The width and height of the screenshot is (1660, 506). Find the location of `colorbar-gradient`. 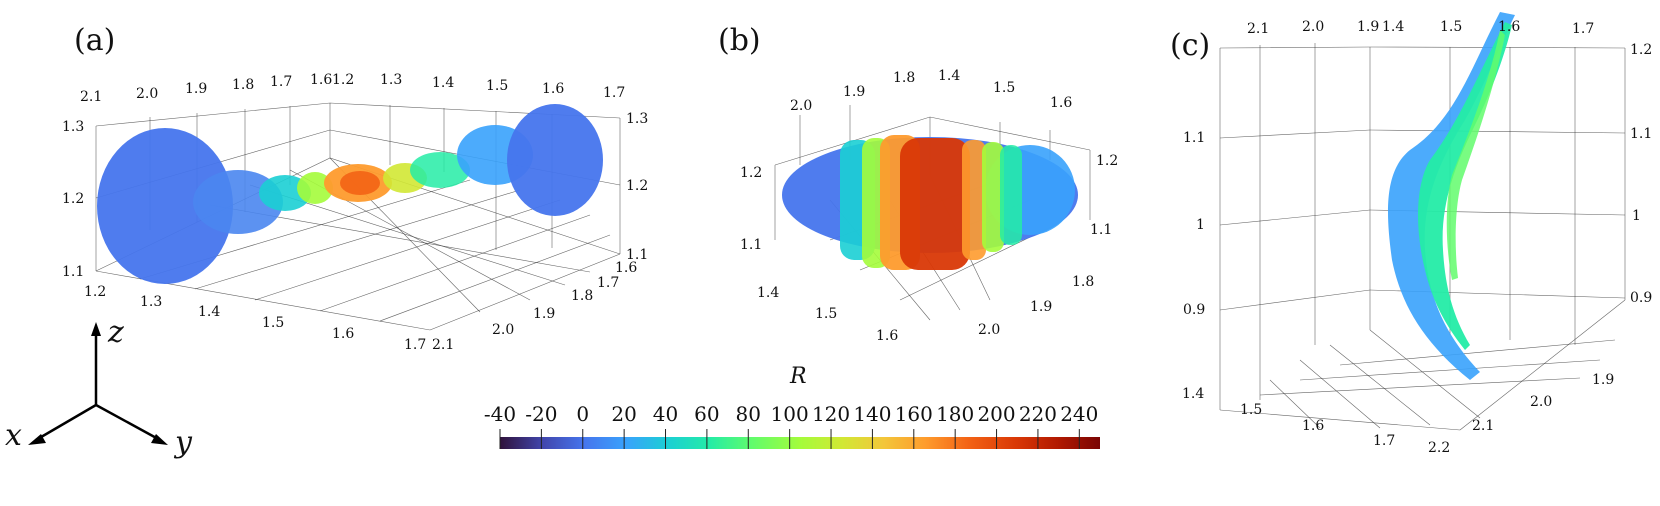

colorbar-gradient is located at coordinates (800, 443).